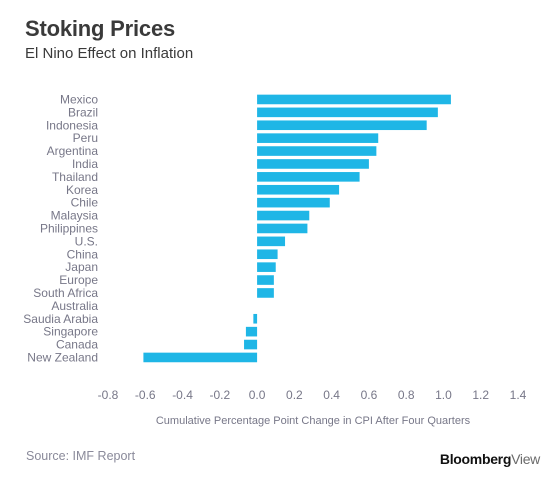 The image size is (557, 494). What do you see at coordinates (85, 203) in the screenshot?
I see `category-label: Chile` at bounding box center [85, 203].